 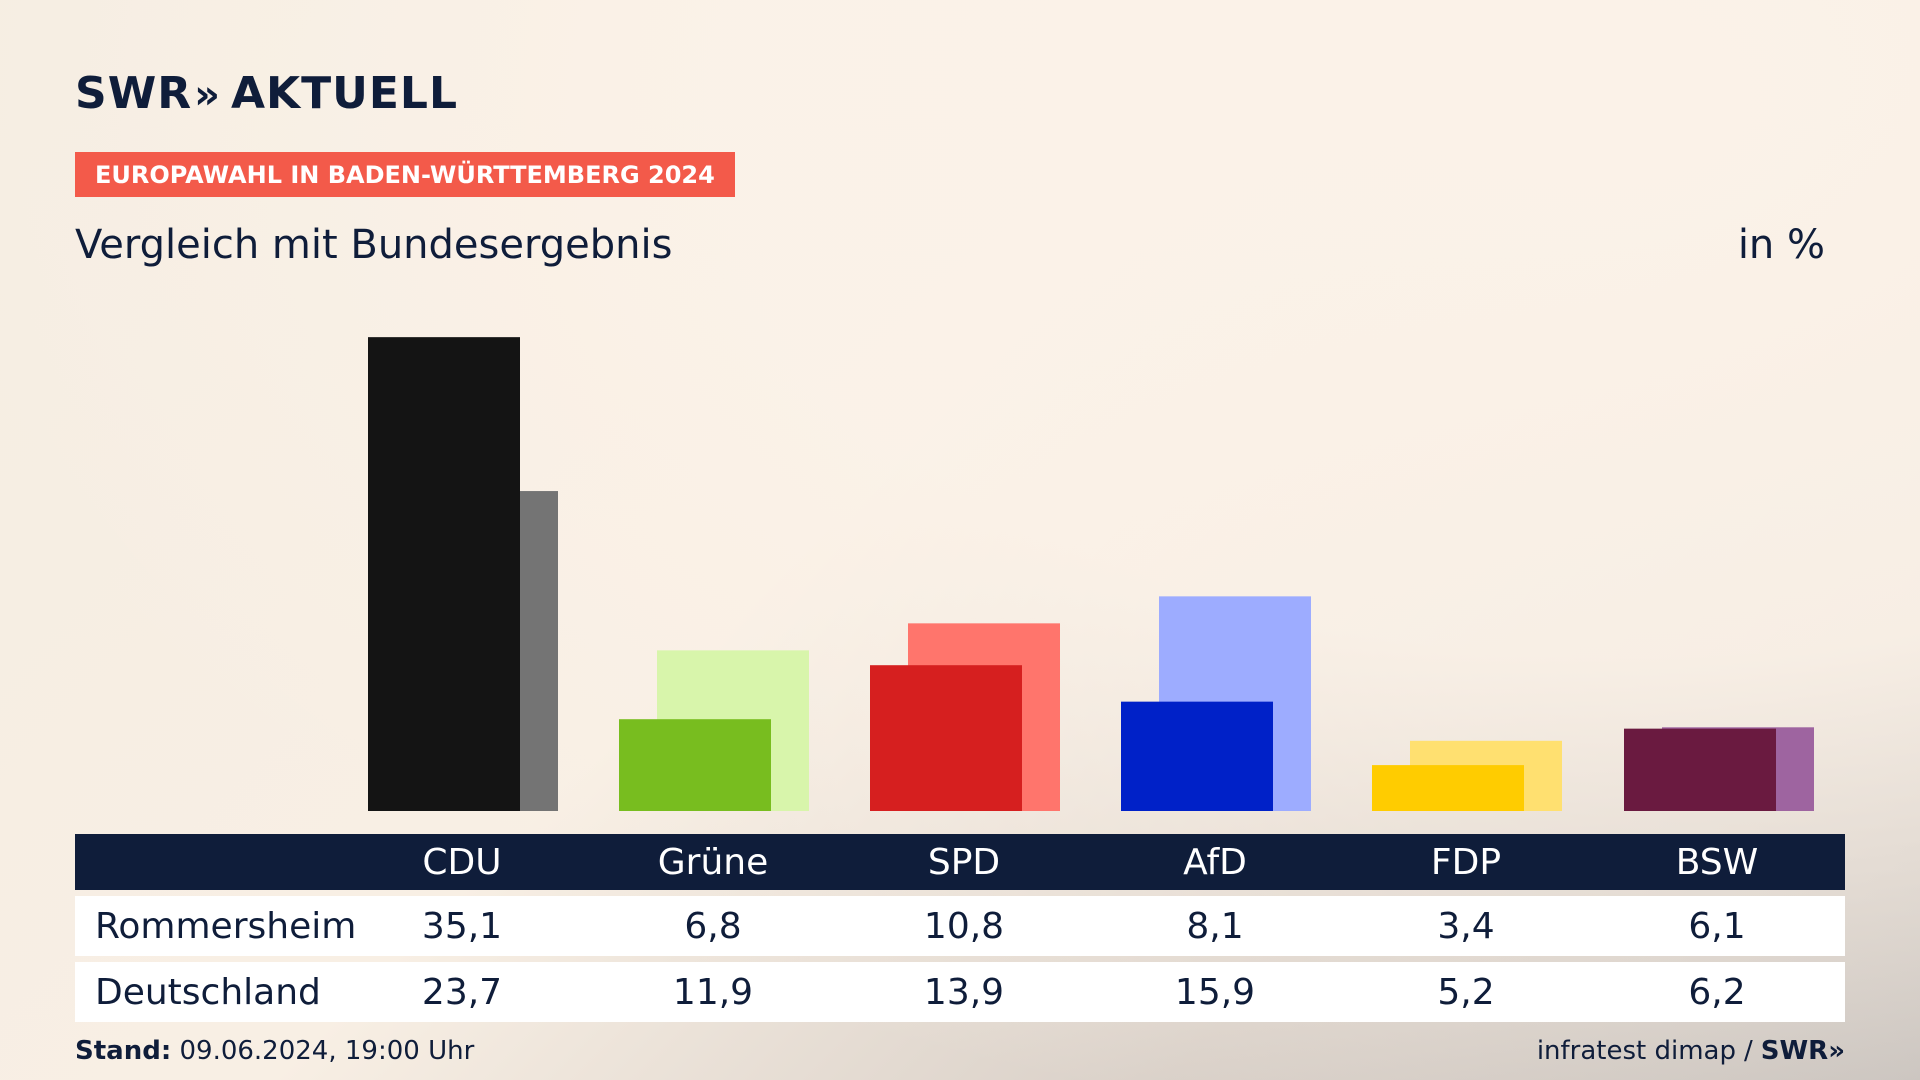 I want to click on table-row: Deutschland 23,7 11,9 13,9 15,9 5,2 6,2, so click(x=960, y=992).